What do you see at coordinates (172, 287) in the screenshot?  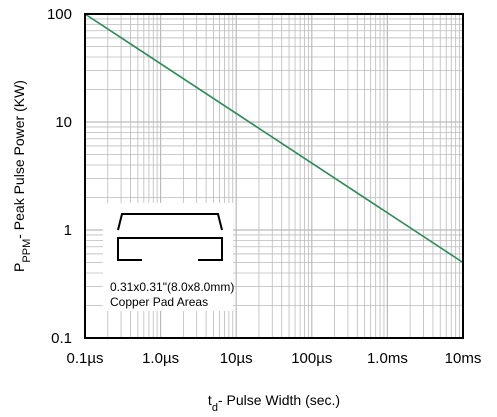 I see `inset-caption-line1: 0.31x0.31"(8.0x8.0mm)` at bounding box center [172, 287].